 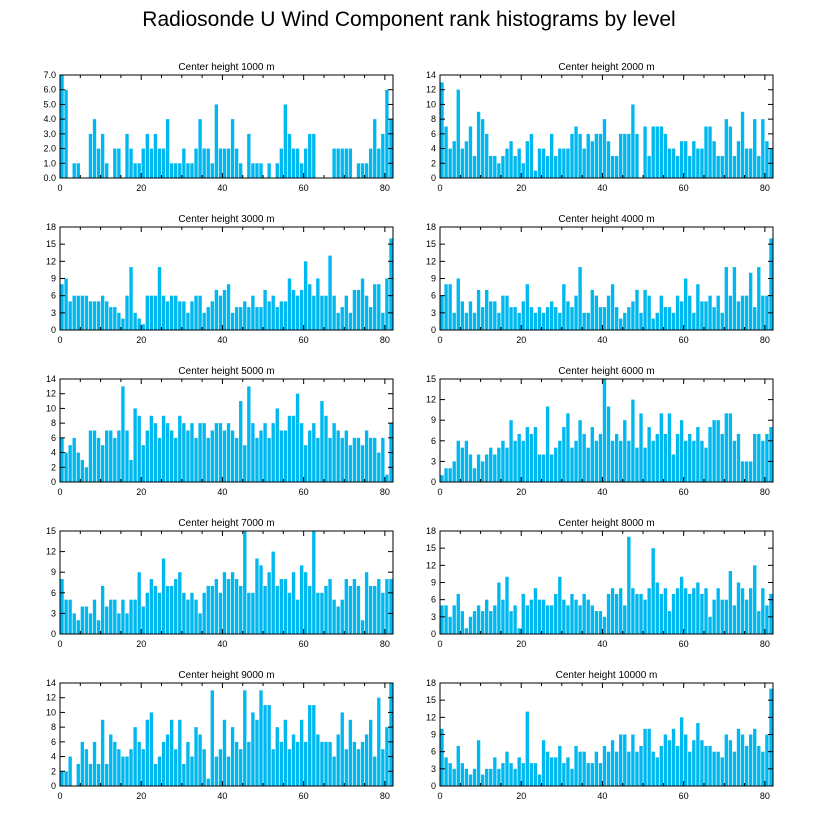 What do you see at coordinates (431, 244) in the screenshot?
I see `y-tick-label: 15` at bounding box center [431, 244].